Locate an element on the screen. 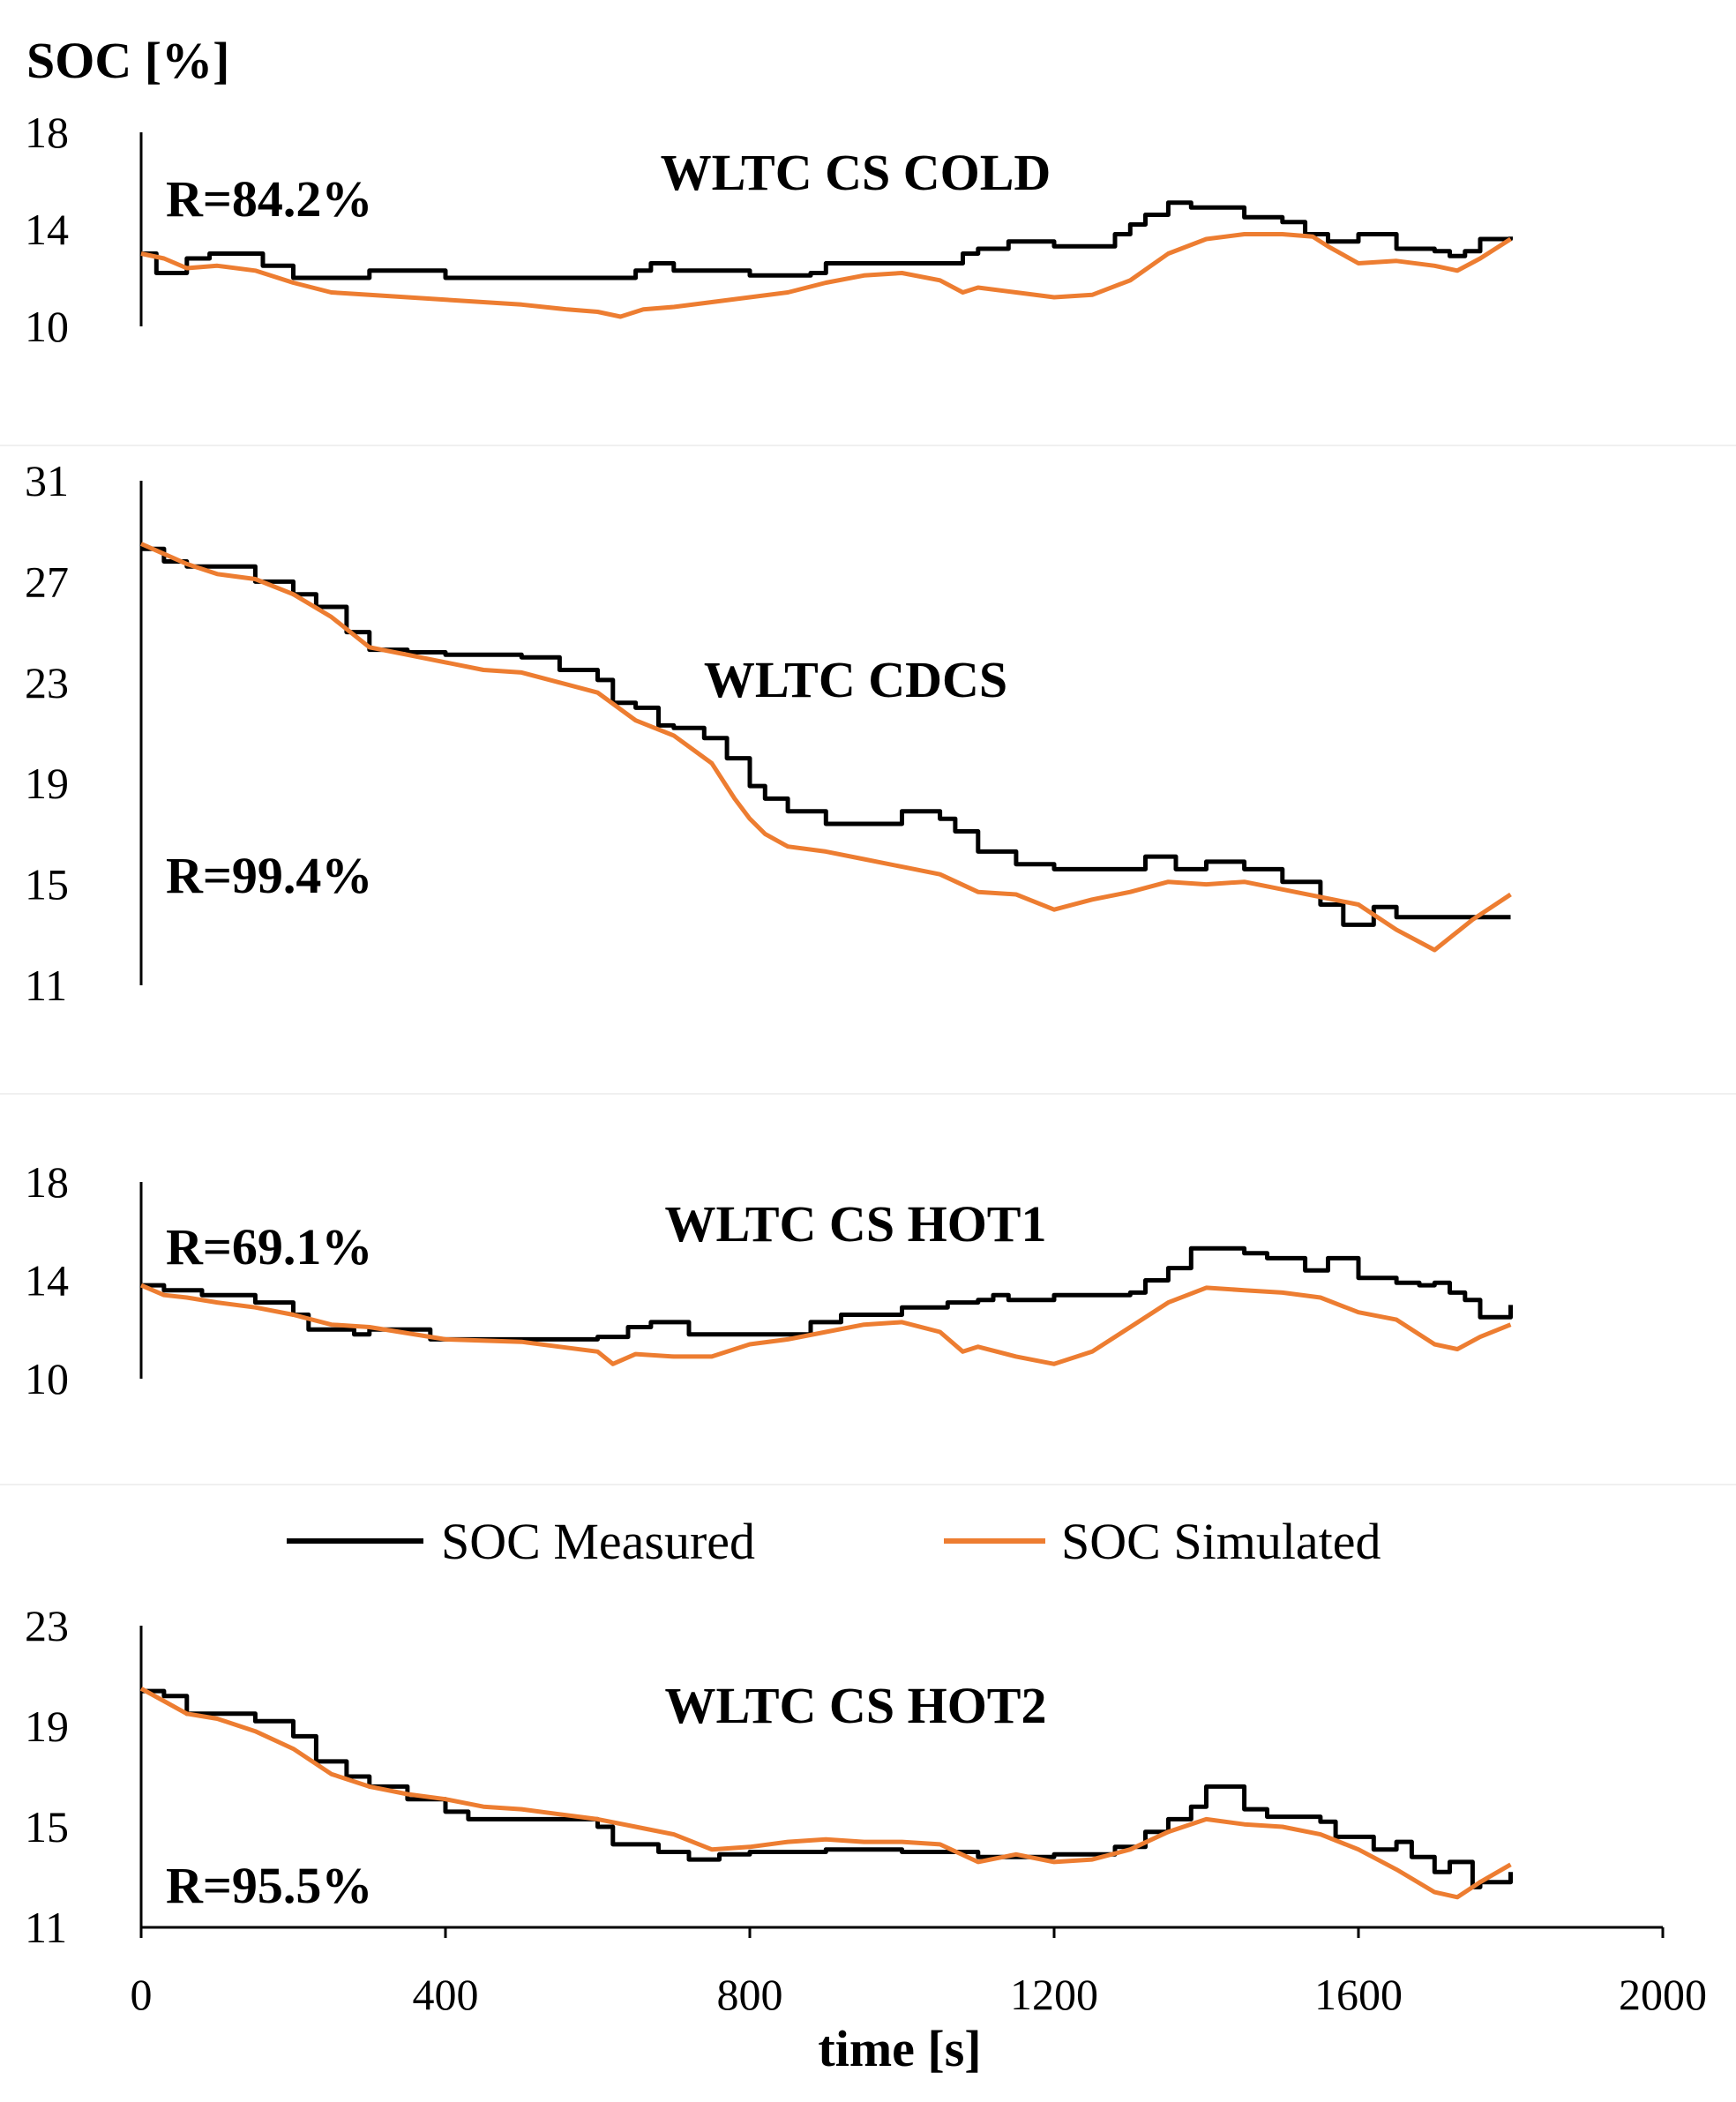 This screenshot has height=2102, width=1736. x-tick-label: 400 is located at coordinates (446, 1994).